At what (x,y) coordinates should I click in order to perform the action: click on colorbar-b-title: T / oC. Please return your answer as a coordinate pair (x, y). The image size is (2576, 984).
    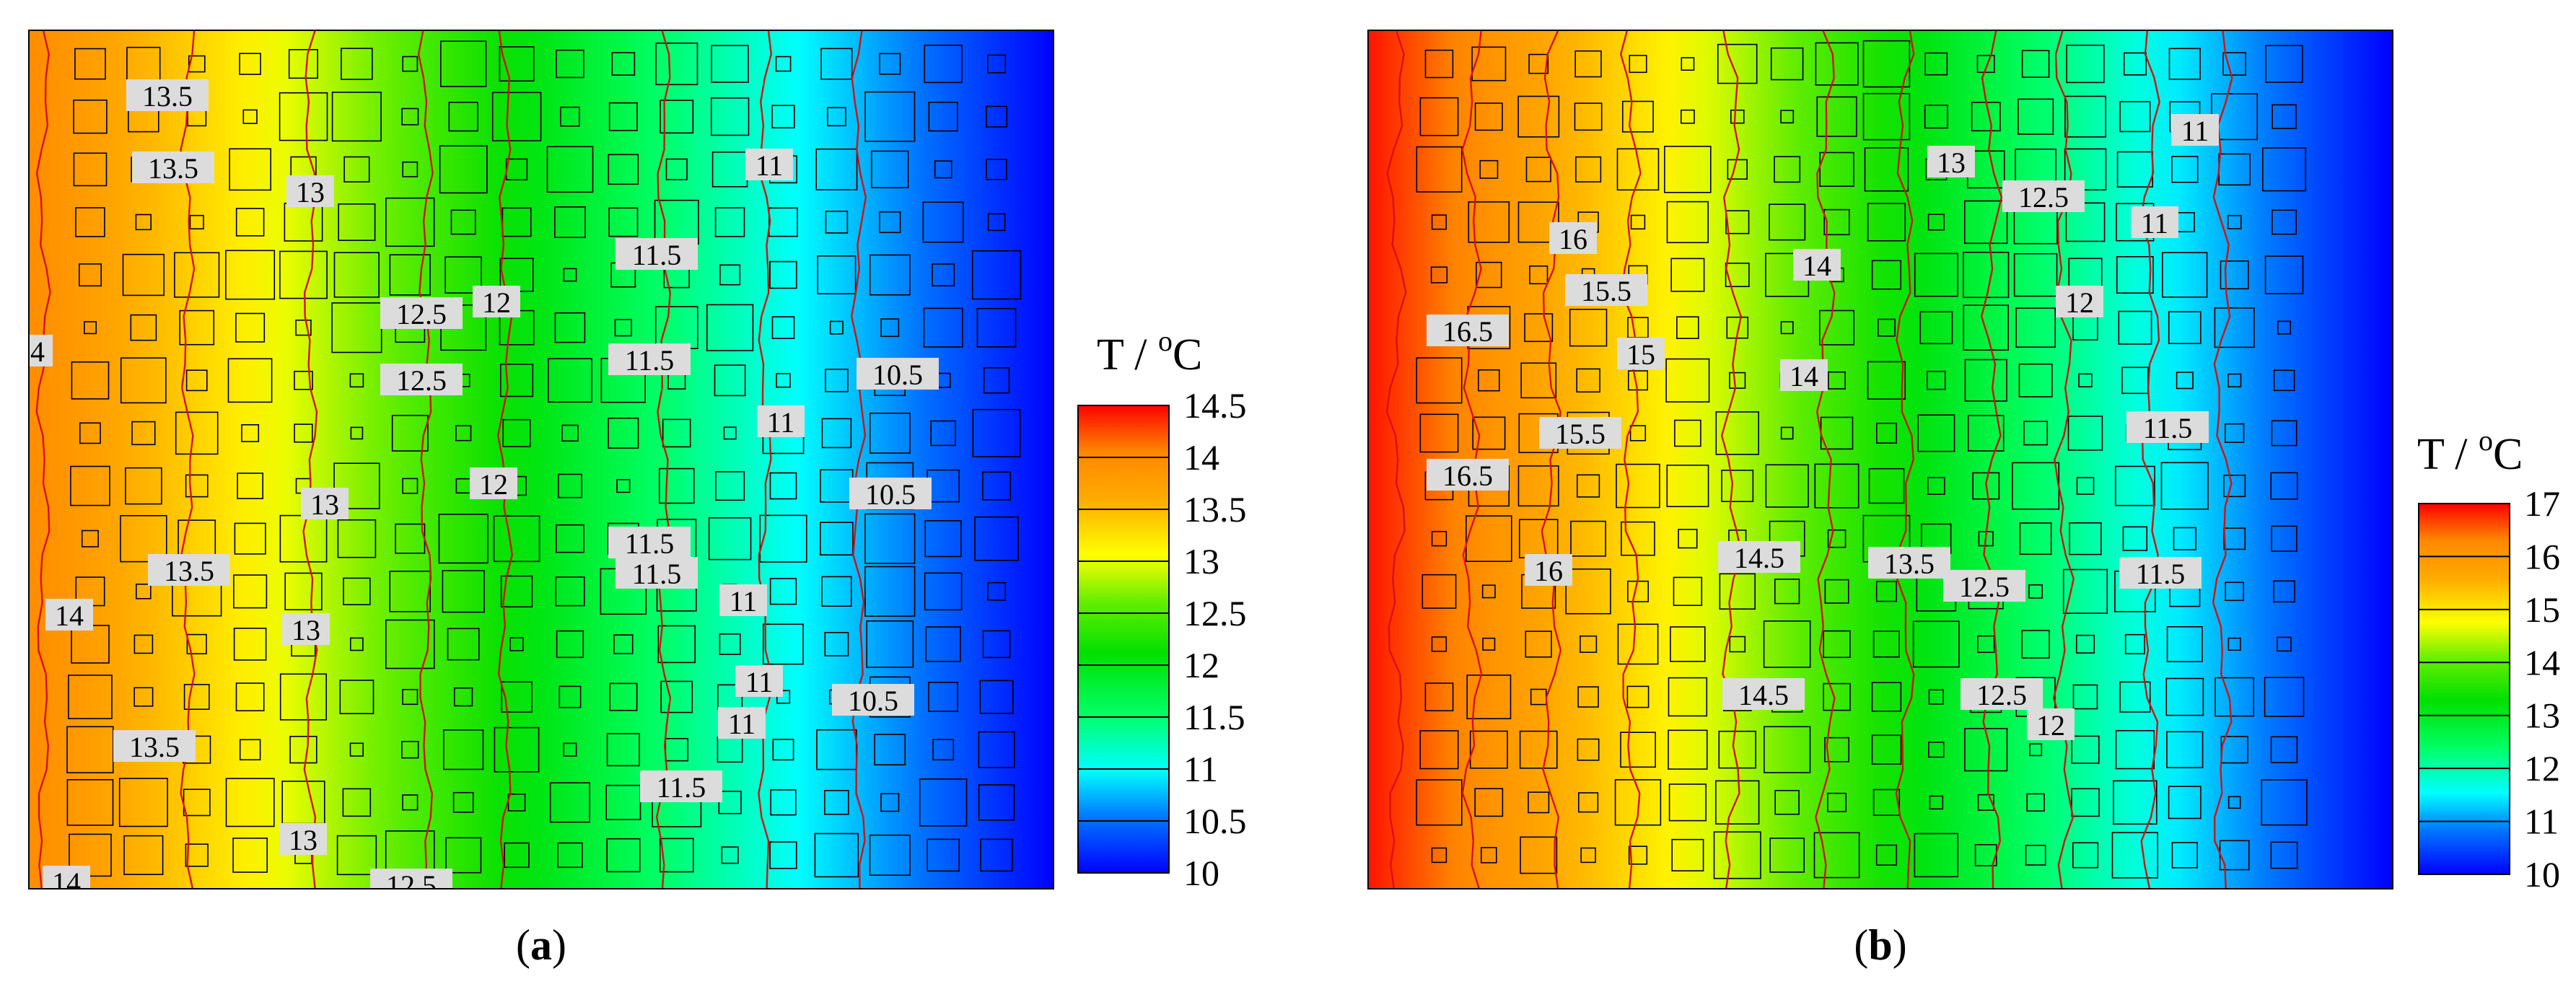
    Looking at the image, I should click on (2470, 451).